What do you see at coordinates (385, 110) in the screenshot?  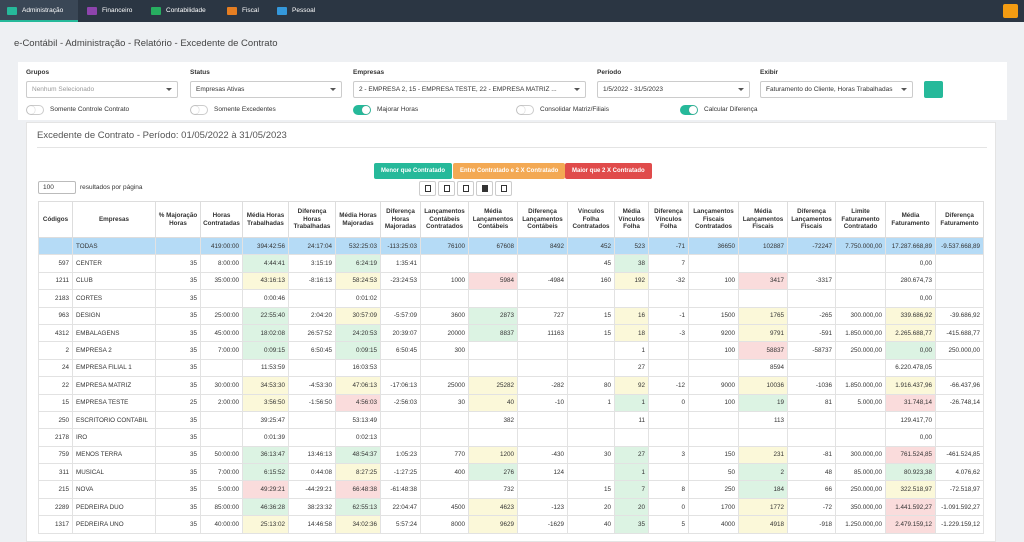 I see `toggle: Majorar Horas` at bounding box center [385, 110].